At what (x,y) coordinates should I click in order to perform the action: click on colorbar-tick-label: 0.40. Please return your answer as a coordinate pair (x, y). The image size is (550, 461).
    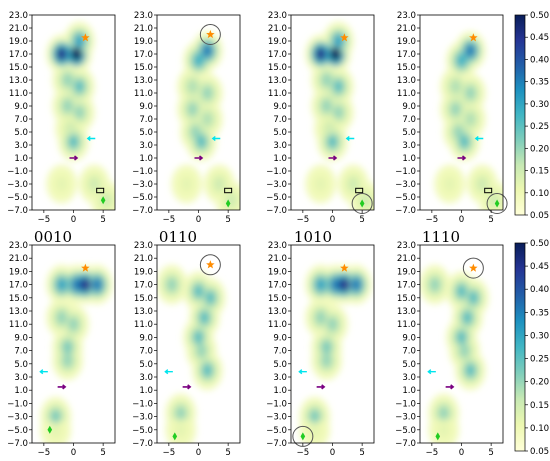
    Looking at the image, I should click on (539, 290).